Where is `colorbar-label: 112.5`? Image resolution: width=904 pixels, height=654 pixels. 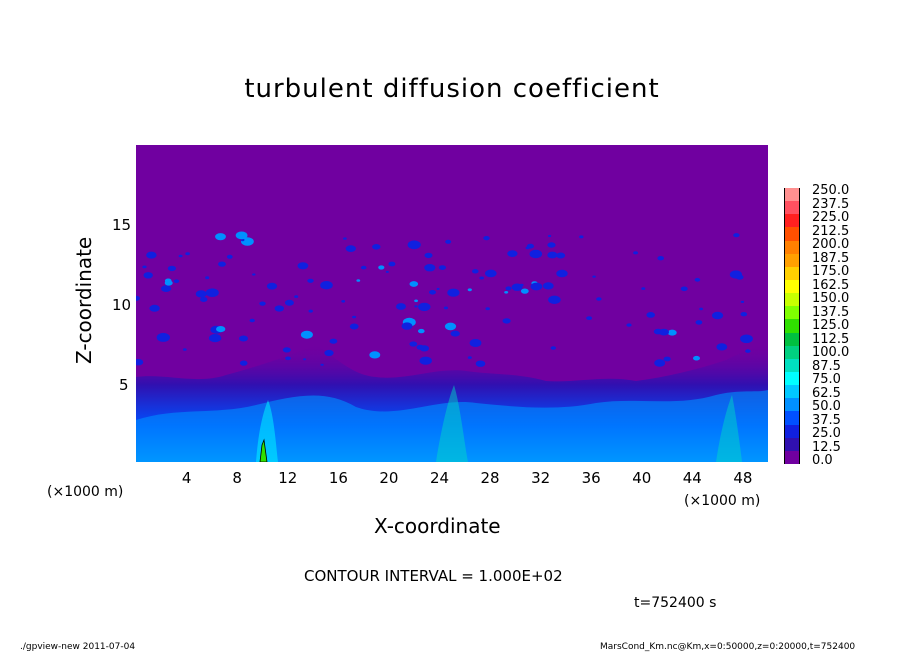
colorbar-label: 112.5 is located at coordinates (831, 339).